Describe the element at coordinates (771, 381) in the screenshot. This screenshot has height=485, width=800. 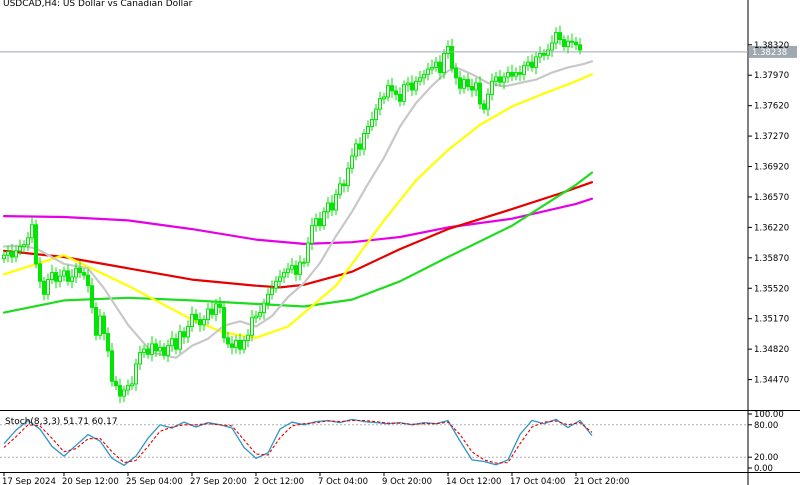
I see `price-tick-label: 1.34470` at that location.